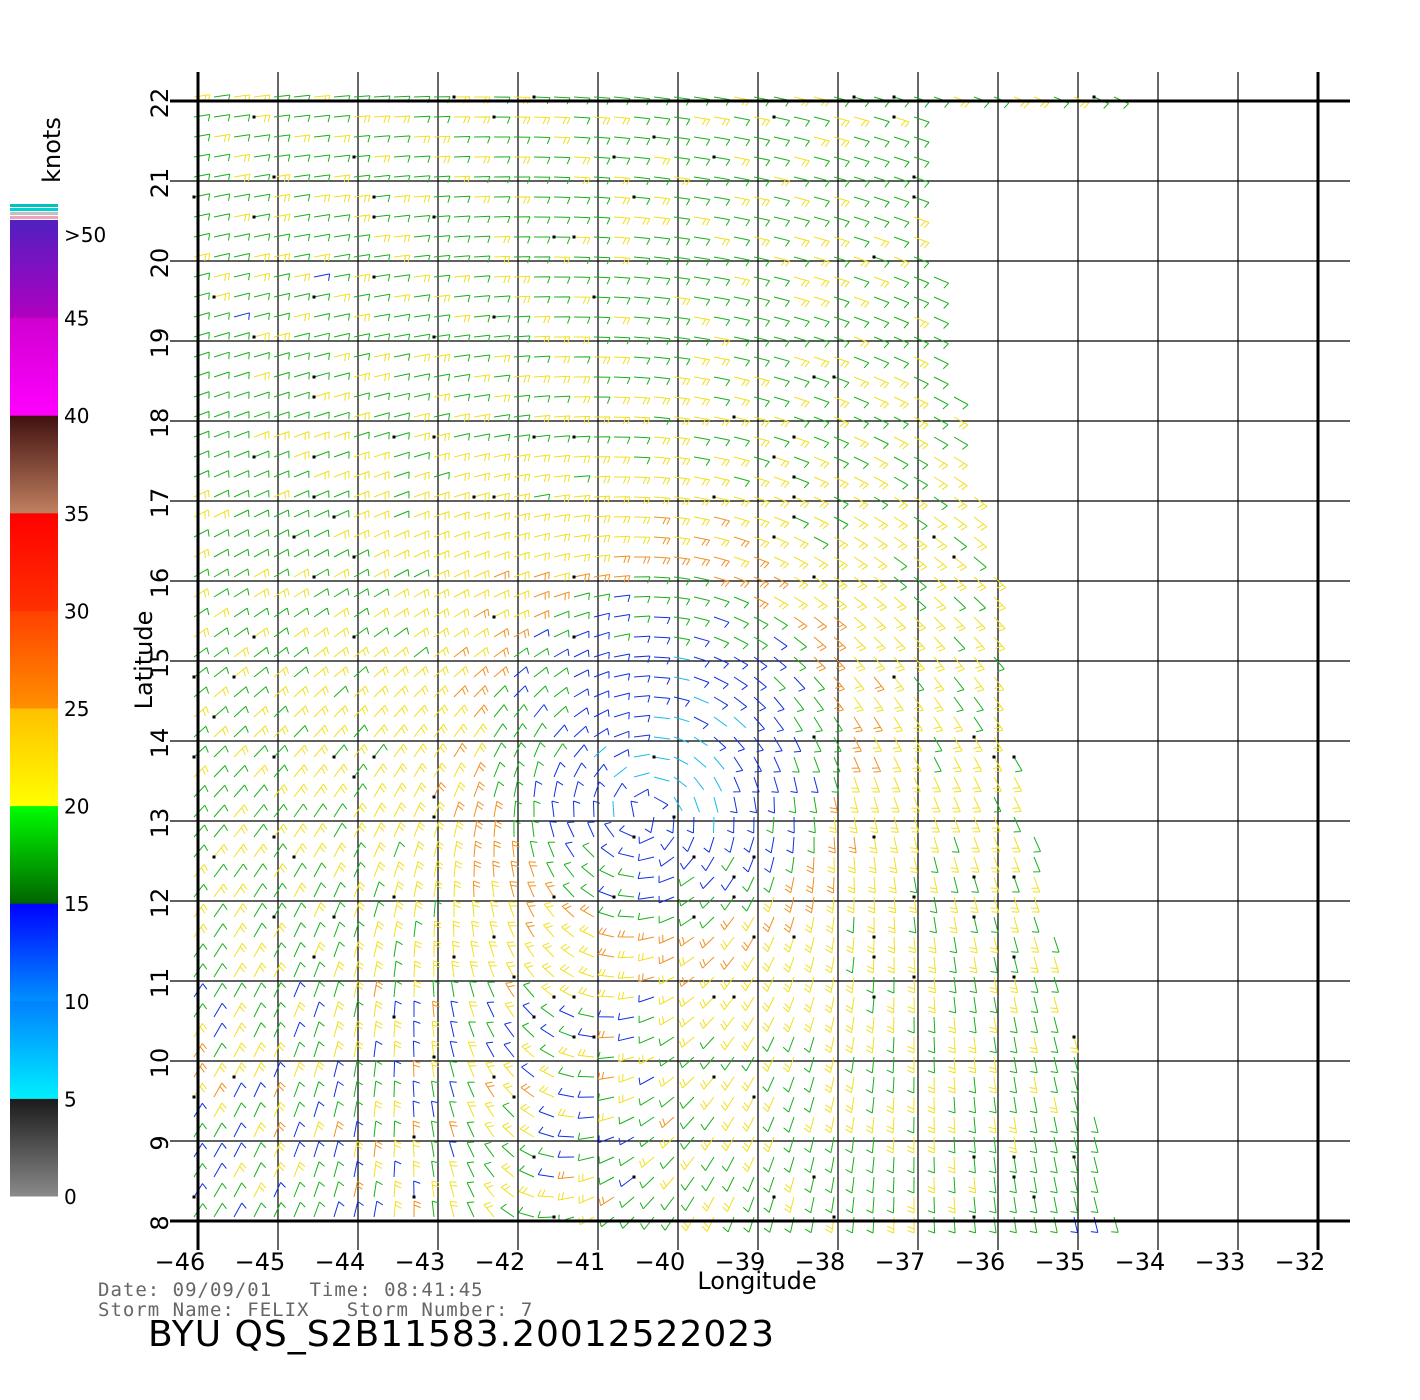  What do you see at coordinates (76, 1002) in the screenshot?
I see `colorbar-tick-label: 10` at bounding box center [76, 1002].